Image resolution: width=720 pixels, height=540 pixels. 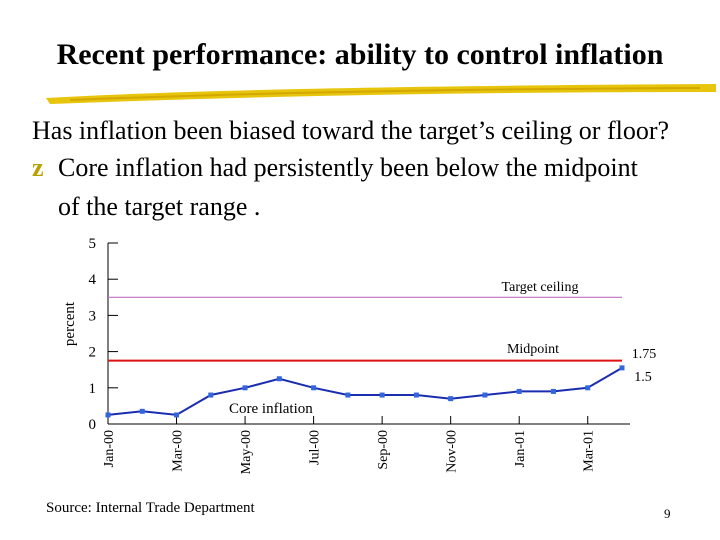 What do you see at coordinates (93, 353) in the screenshot?
I see `y-tick-label: 2` at bounding box center [93, 353].